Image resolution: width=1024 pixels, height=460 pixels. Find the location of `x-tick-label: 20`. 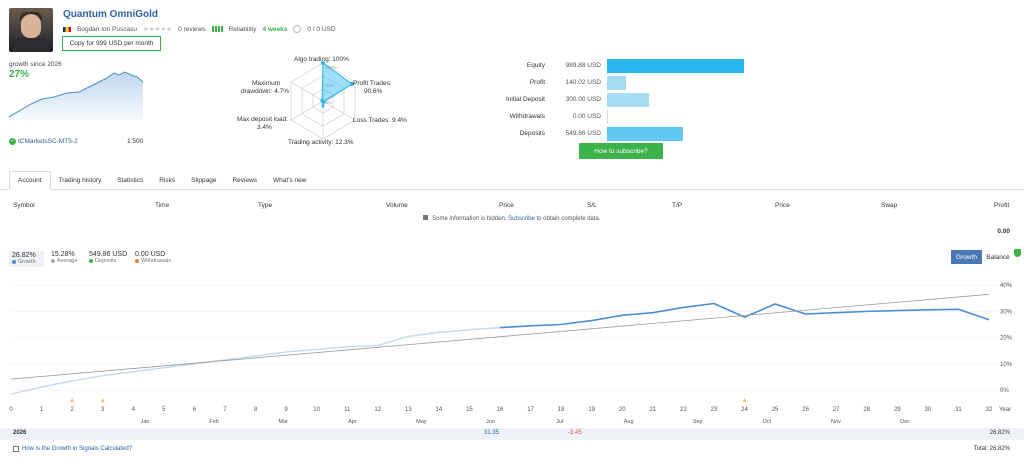

x-tick-label: 20 is located at coordinates (622, 410).